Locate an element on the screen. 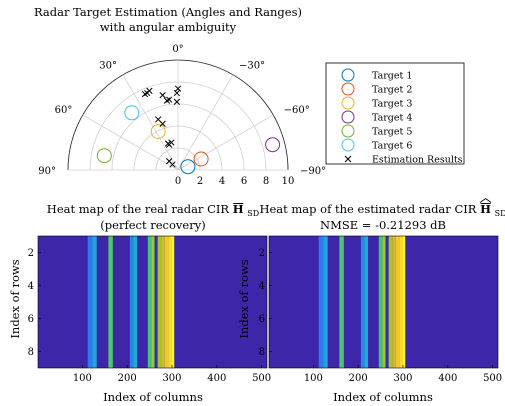  heatmap-real-xlabel: Index of columns is located at coordinates (153, 397).